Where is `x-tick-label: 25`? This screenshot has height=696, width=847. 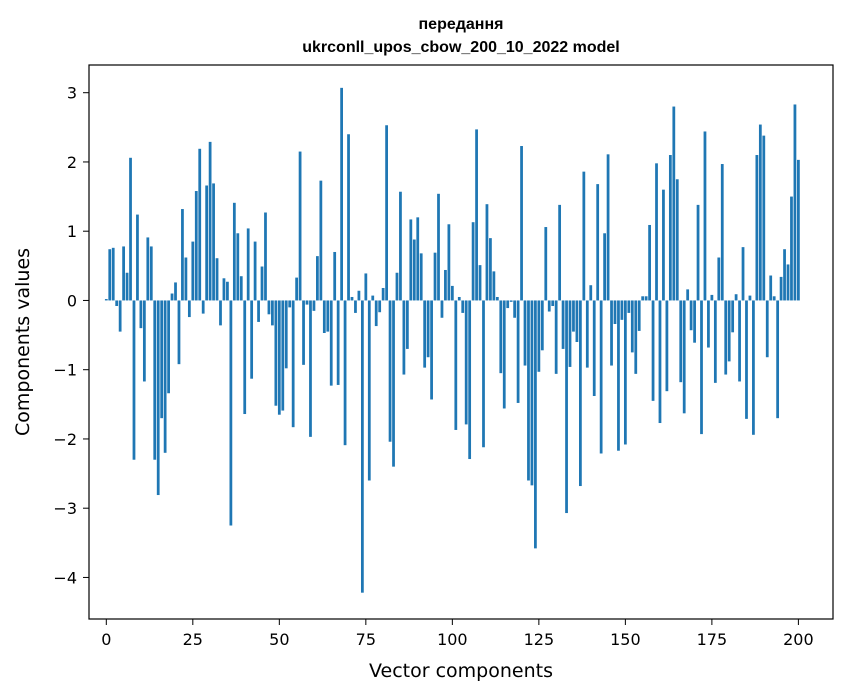
x-tick-label: 25 is located at coordinates (193, 639).